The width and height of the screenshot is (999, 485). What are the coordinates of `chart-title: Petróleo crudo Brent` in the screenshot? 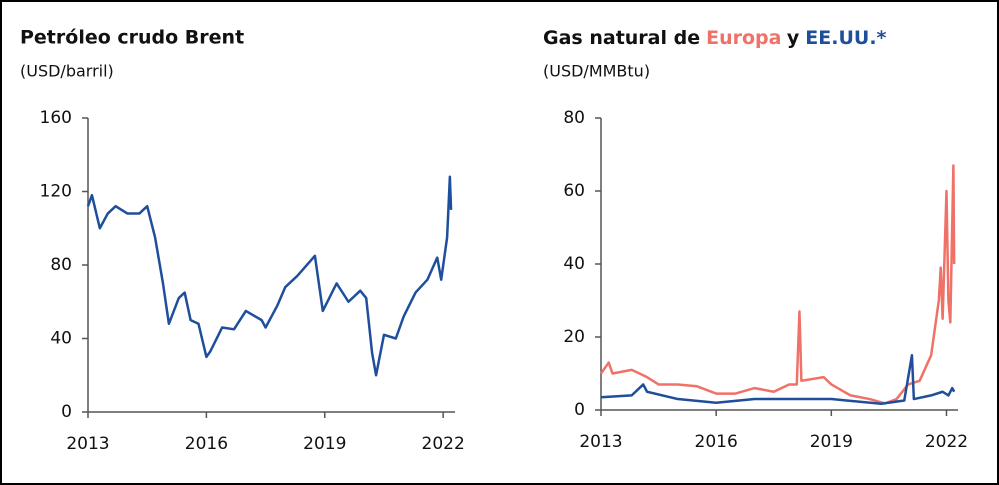 It's located at (132, 38).